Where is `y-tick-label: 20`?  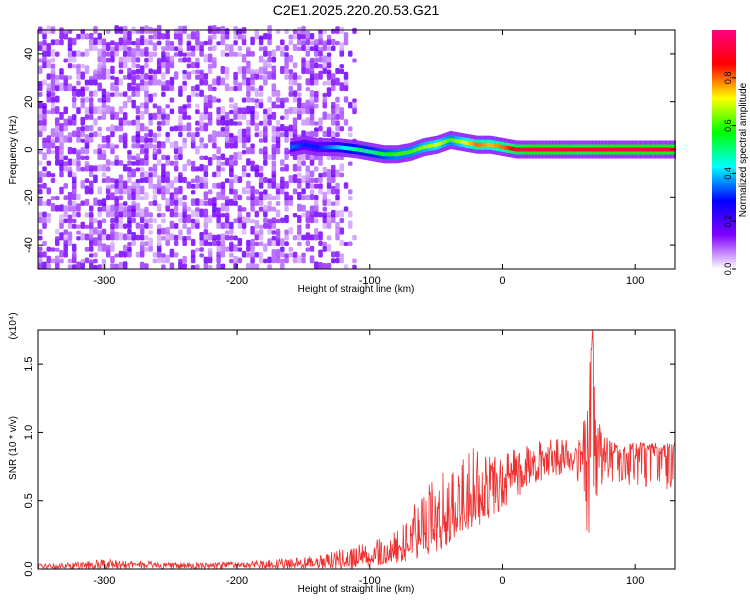 y-tick-label: 20 is located at coordinates (29, 102).